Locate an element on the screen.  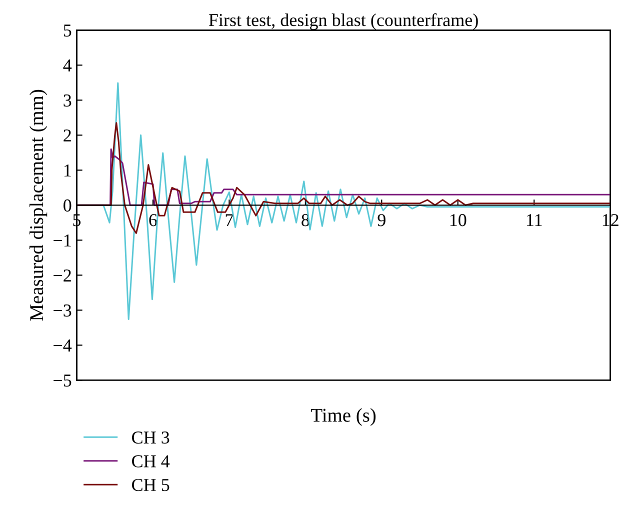
y-tick-label: 5 is located at coordinates (68, 30).